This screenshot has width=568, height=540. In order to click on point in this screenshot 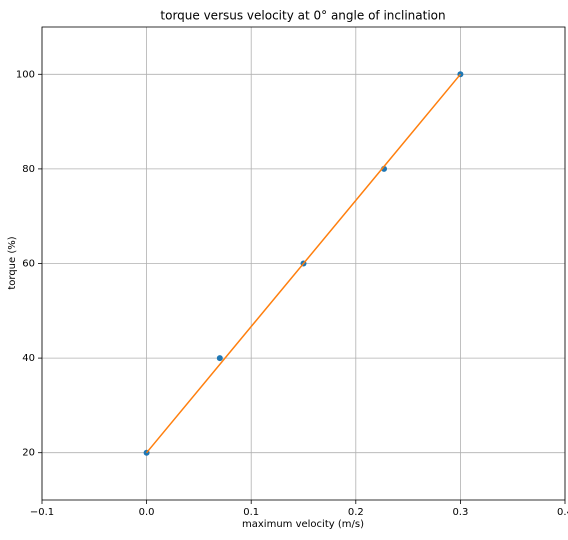, I will do `click(219, 358)`.